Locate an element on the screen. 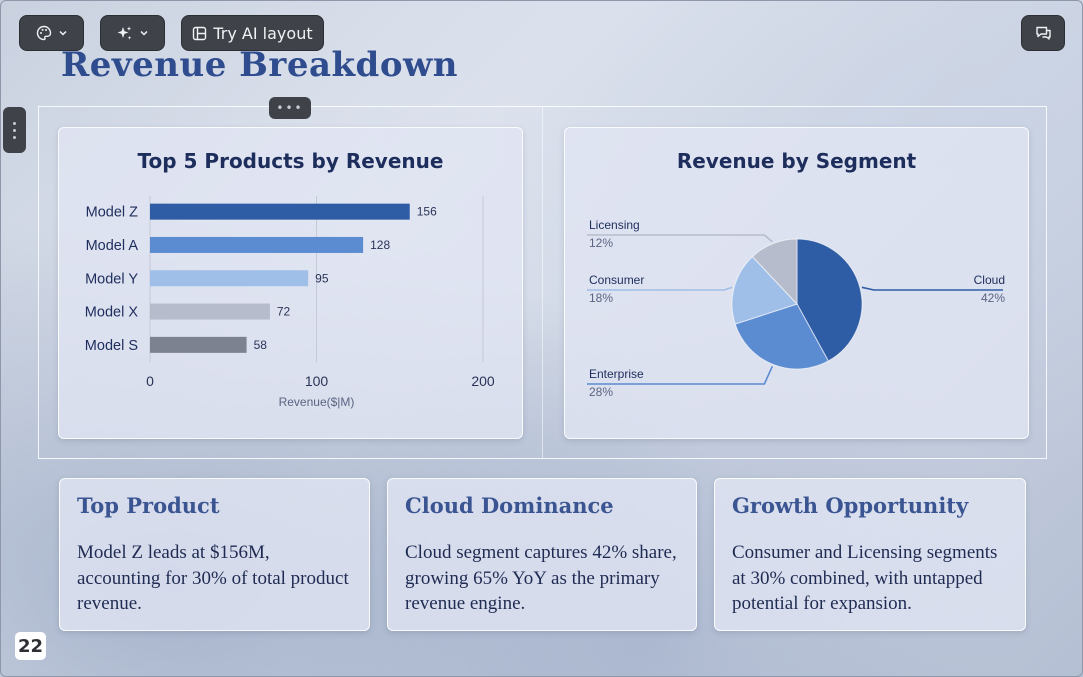 The width and height of the screenshot is (1083, 677). ai-magic-button is located at coordinates (132, 33).